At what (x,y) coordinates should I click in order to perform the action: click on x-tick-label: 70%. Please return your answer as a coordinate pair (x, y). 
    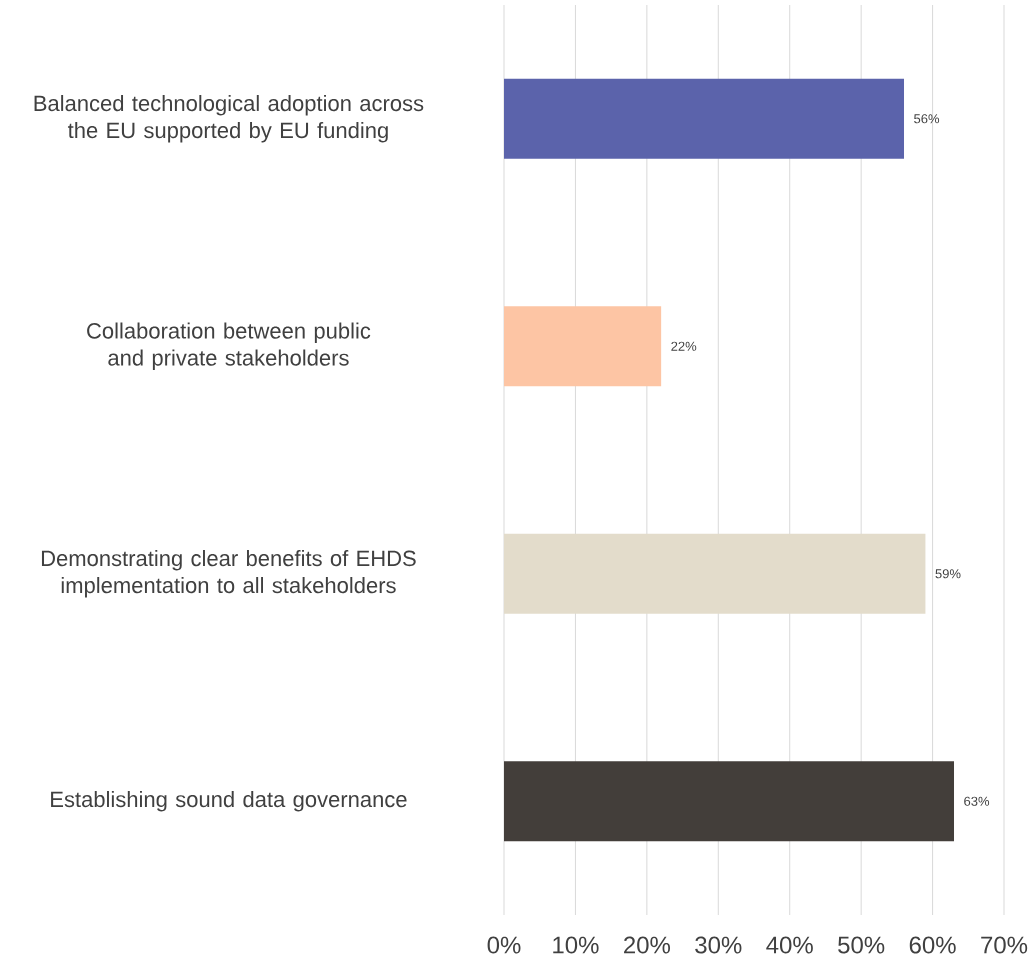
    Looking at the image, I should click on (1004, 945).